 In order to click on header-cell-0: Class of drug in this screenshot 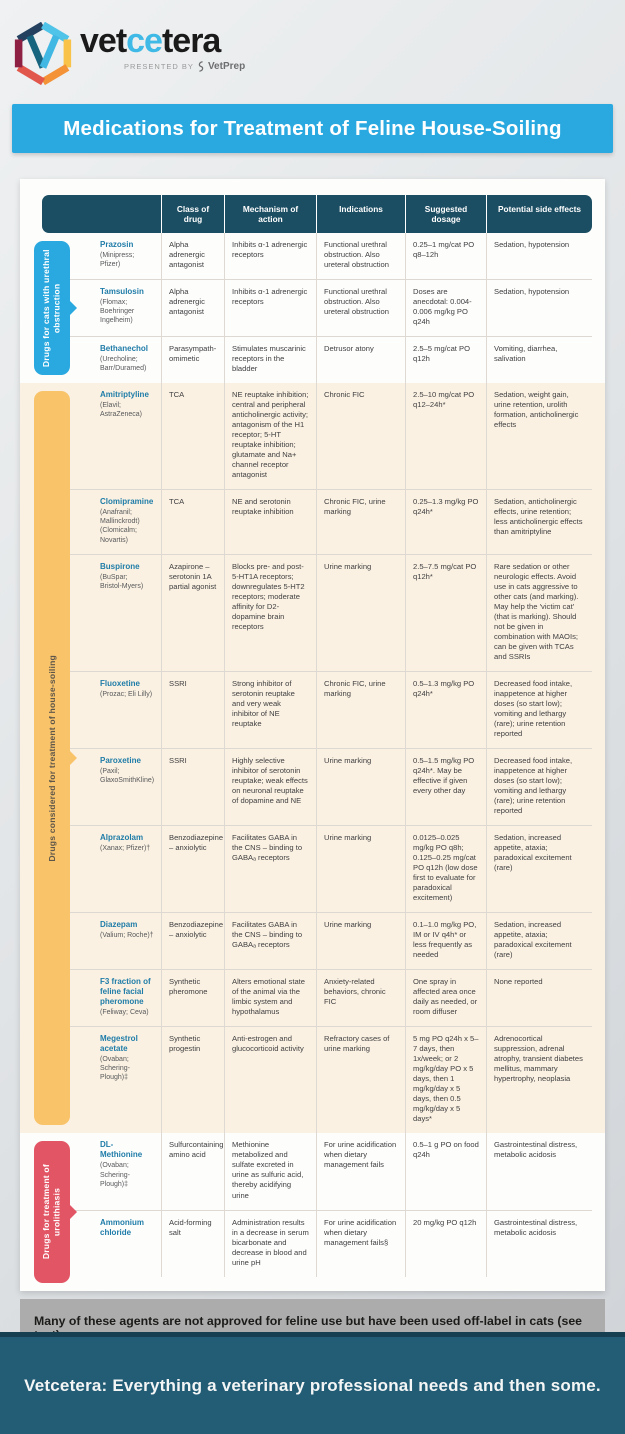, I will do `click(192, 214)`.